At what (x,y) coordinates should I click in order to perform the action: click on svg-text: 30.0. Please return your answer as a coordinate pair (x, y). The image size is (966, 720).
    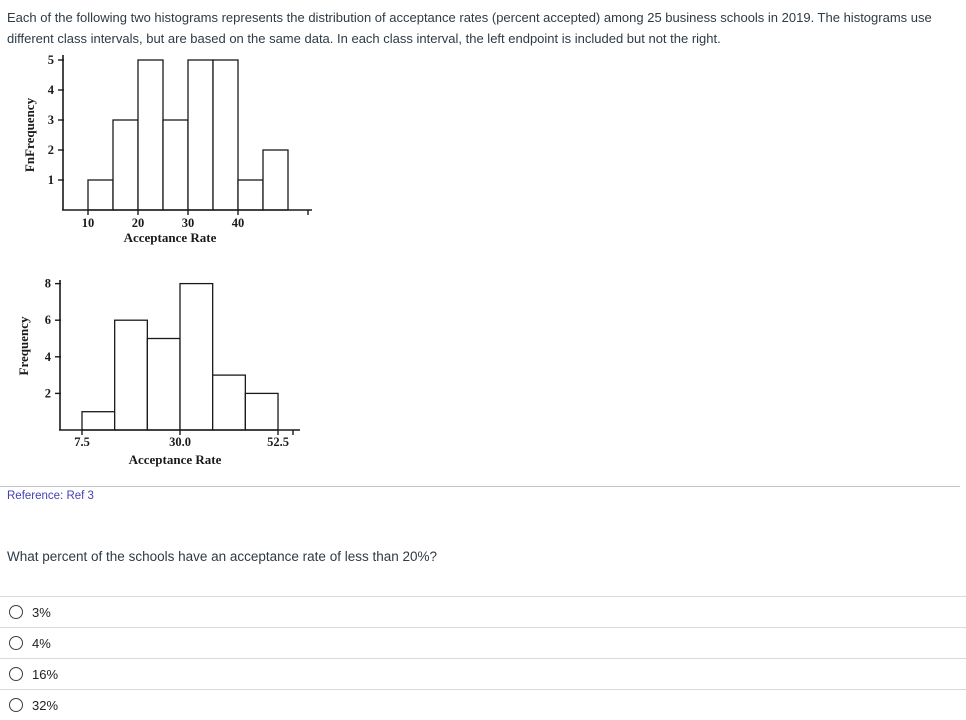
    Looking at the image, I should click on (180, 442).